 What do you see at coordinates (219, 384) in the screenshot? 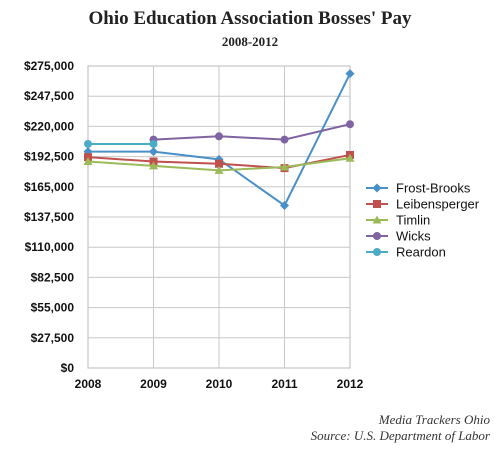
I see `x-tick-label: 2010` at bounding box center [219, 384].